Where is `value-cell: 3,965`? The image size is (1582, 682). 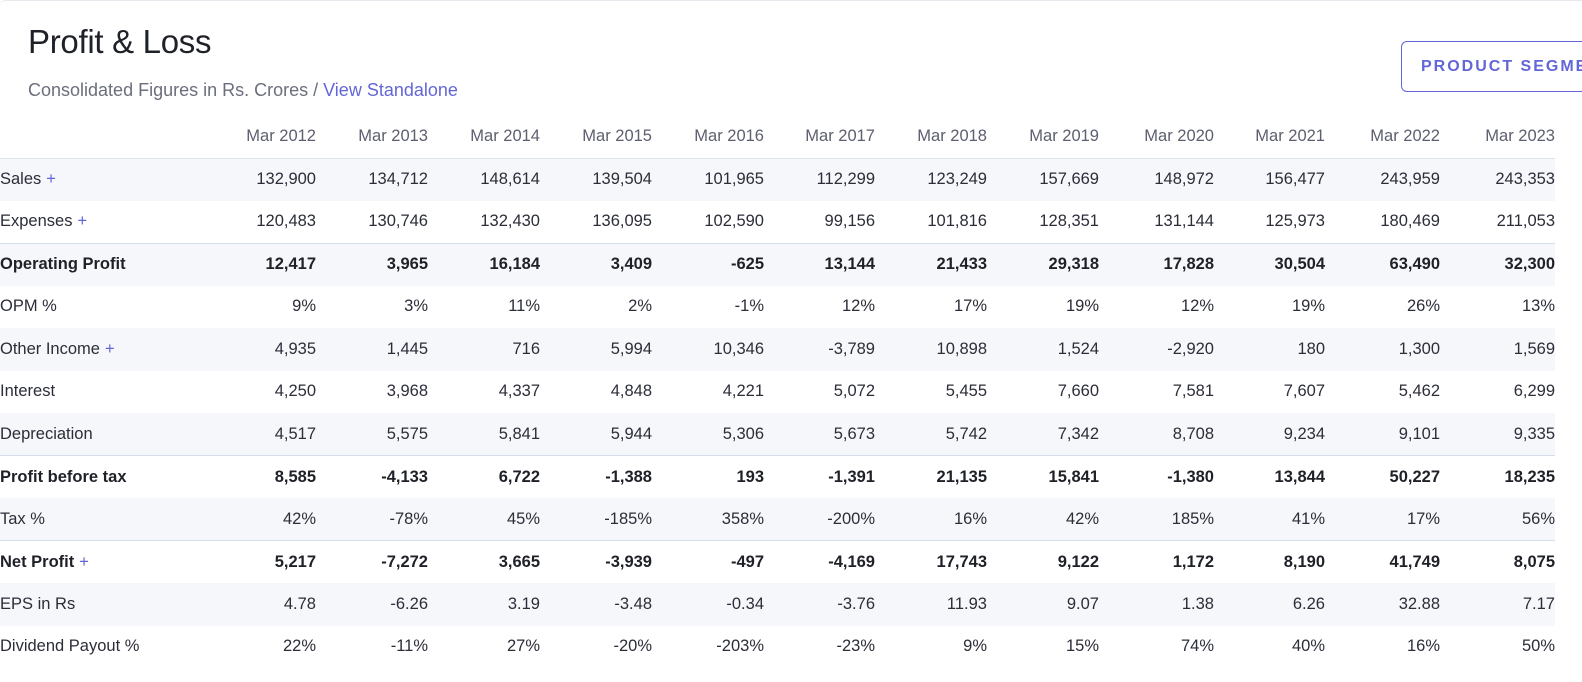 value-cell: 3,965 is located at coordinates (372, 264).